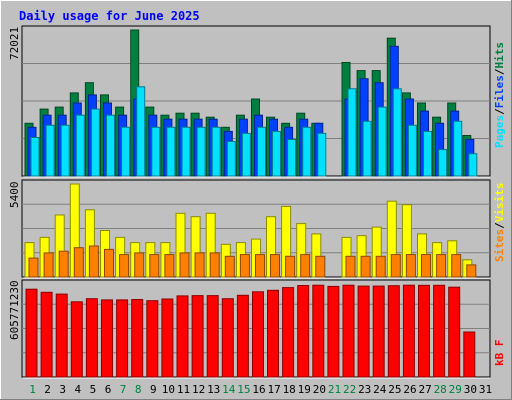 Image resolution: width=512 pixels, height=400 pixels. Describe the element at coordinates (168, 389) in the screenshot. I see `day-label-10: 10` at that location.